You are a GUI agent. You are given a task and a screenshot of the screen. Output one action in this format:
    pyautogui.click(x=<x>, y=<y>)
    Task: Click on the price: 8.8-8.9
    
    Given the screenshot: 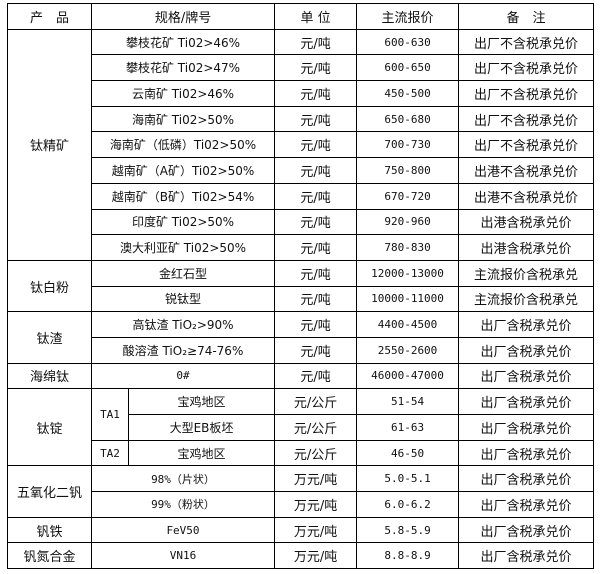 What is the action you would take?
    pyautogui.click(x=408, y=556)
    